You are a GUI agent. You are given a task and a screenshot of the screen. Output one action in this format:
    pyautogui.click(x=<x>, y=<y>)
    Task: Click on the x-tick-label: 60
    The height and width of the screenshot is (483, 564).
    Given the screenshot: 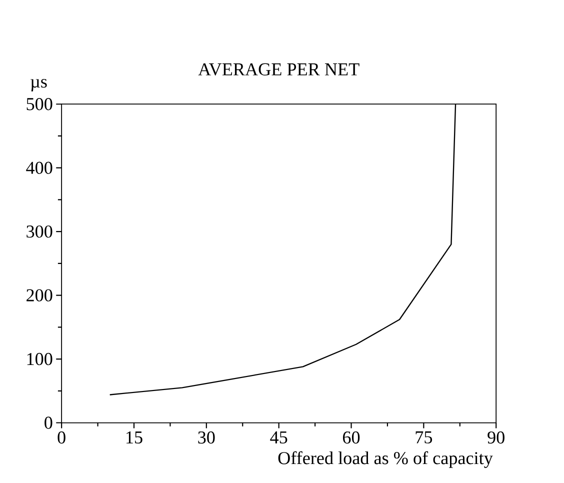 What is the action you would take?
    pyautogui.click(x=351, y=438)
    